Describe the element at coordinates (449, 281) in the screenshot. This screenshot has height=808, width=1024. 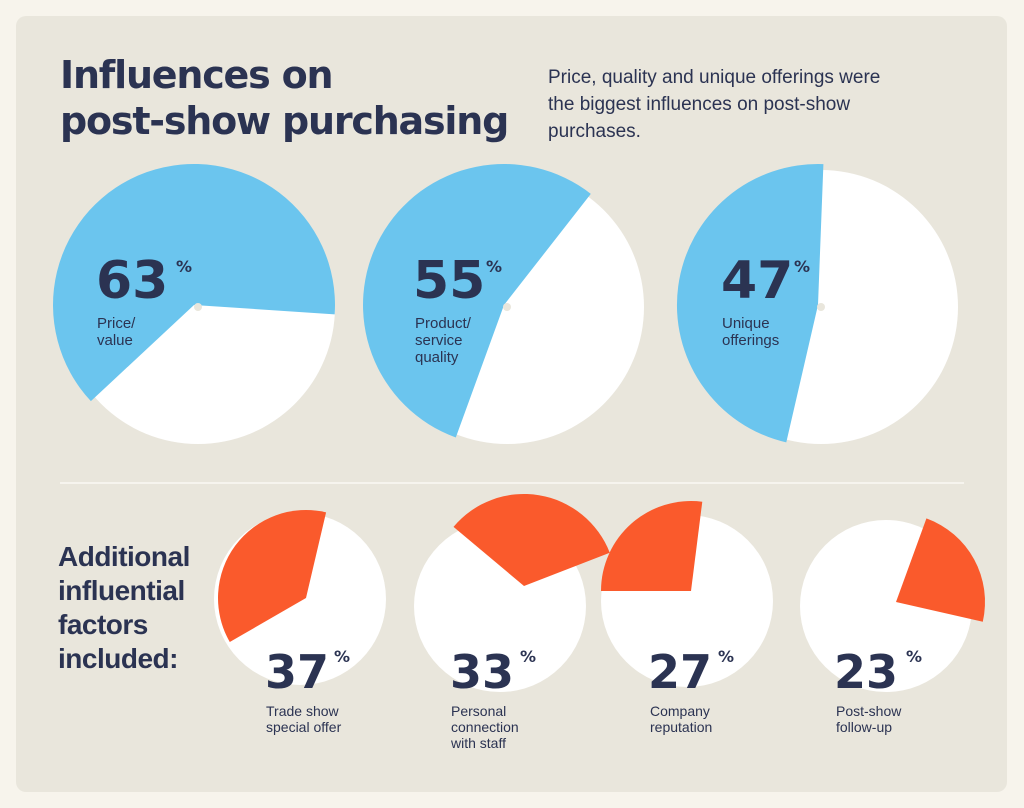
I see `pie-value-label: 55` at that location.